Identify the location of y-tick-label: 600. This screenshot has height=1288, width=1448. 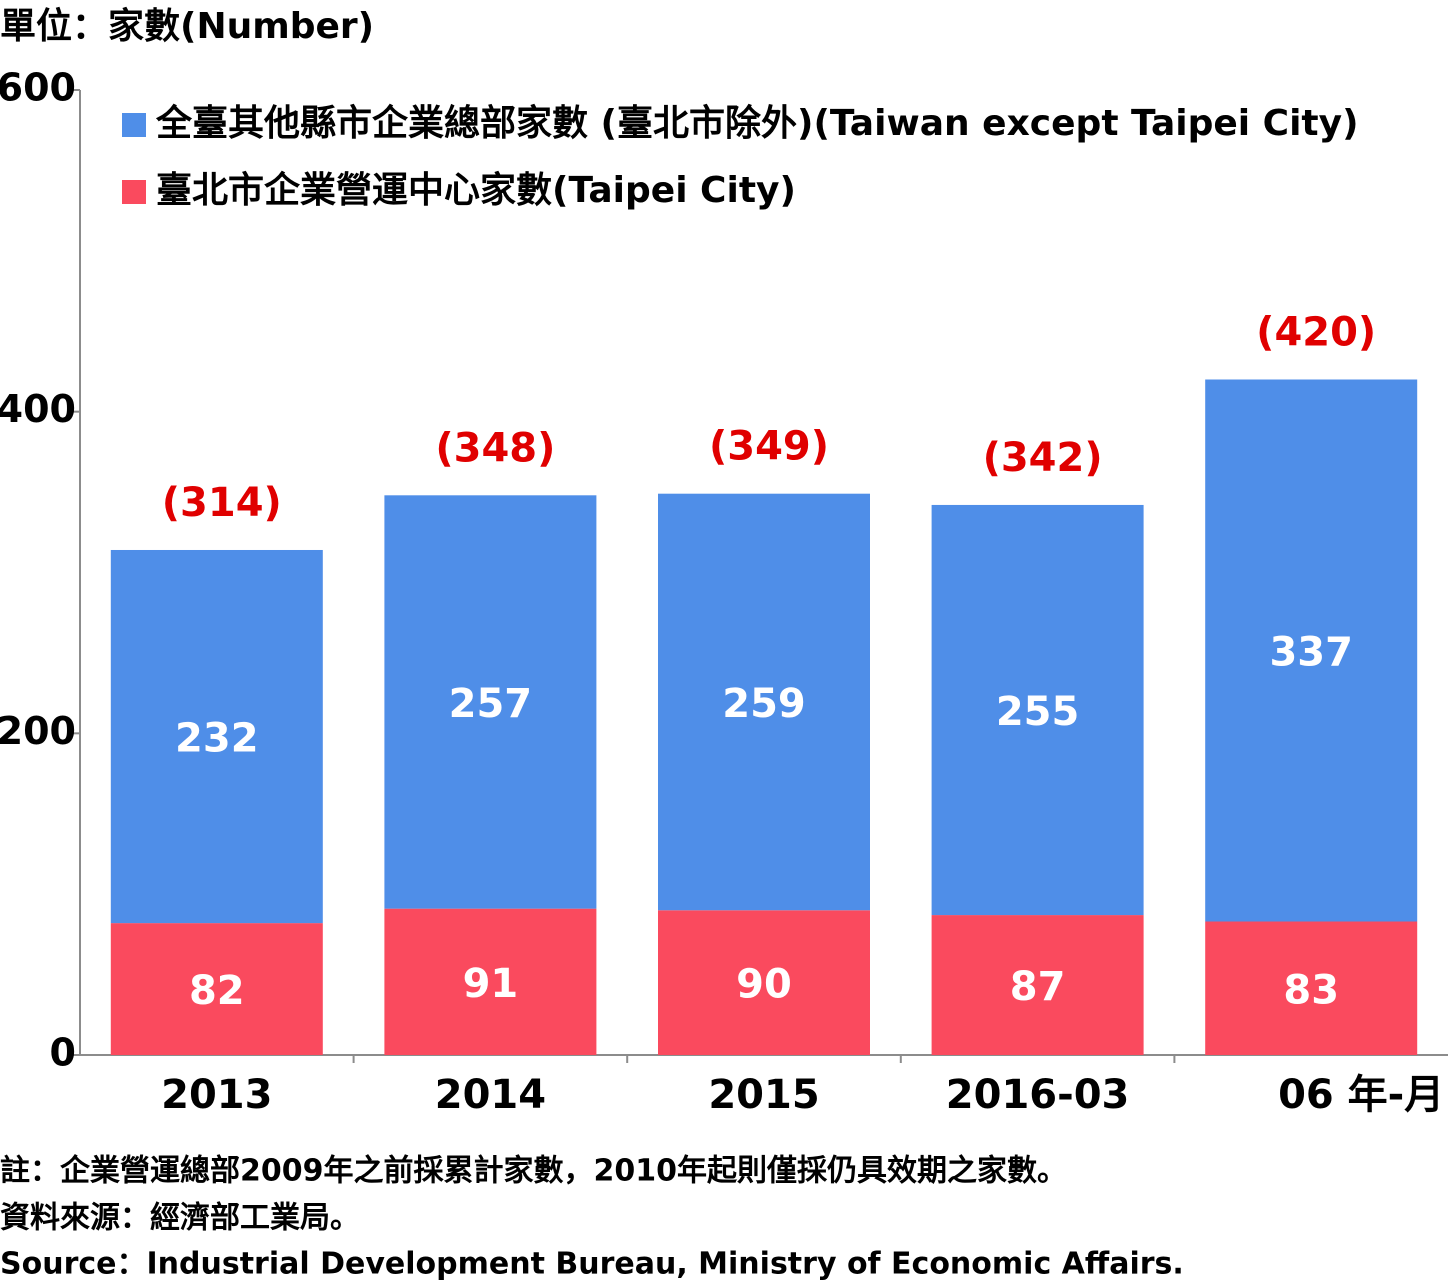
(38, 88).